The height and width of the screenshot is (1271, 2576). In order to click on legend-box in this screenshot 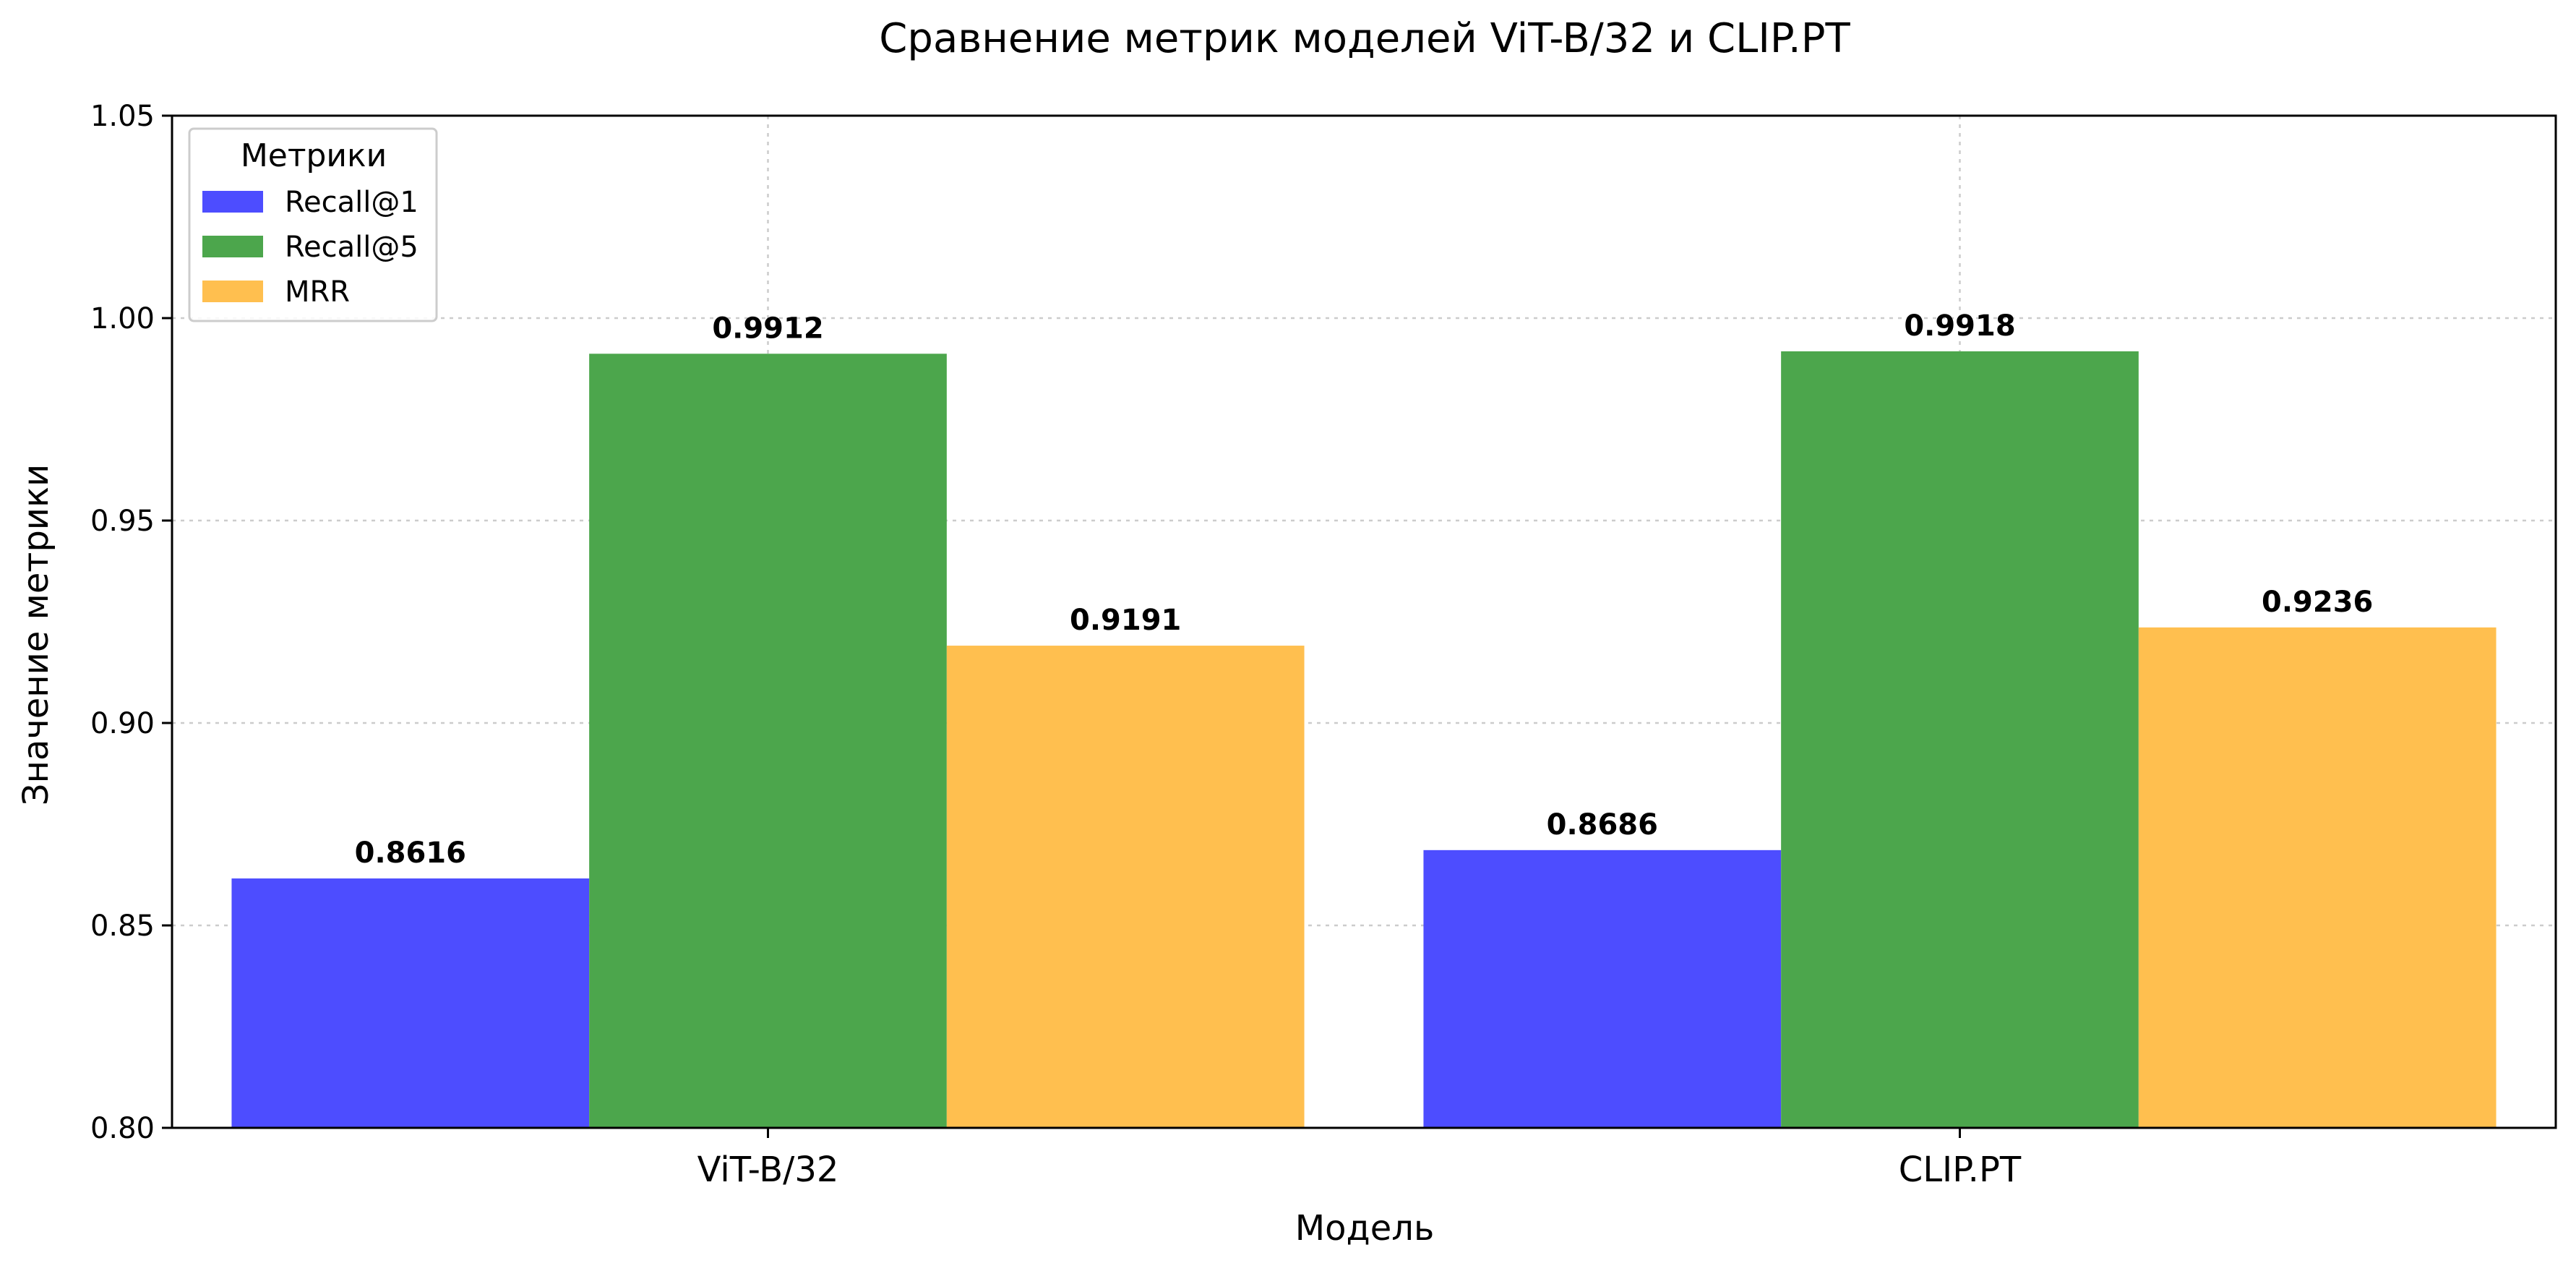, I will do `click(313, 224)`.